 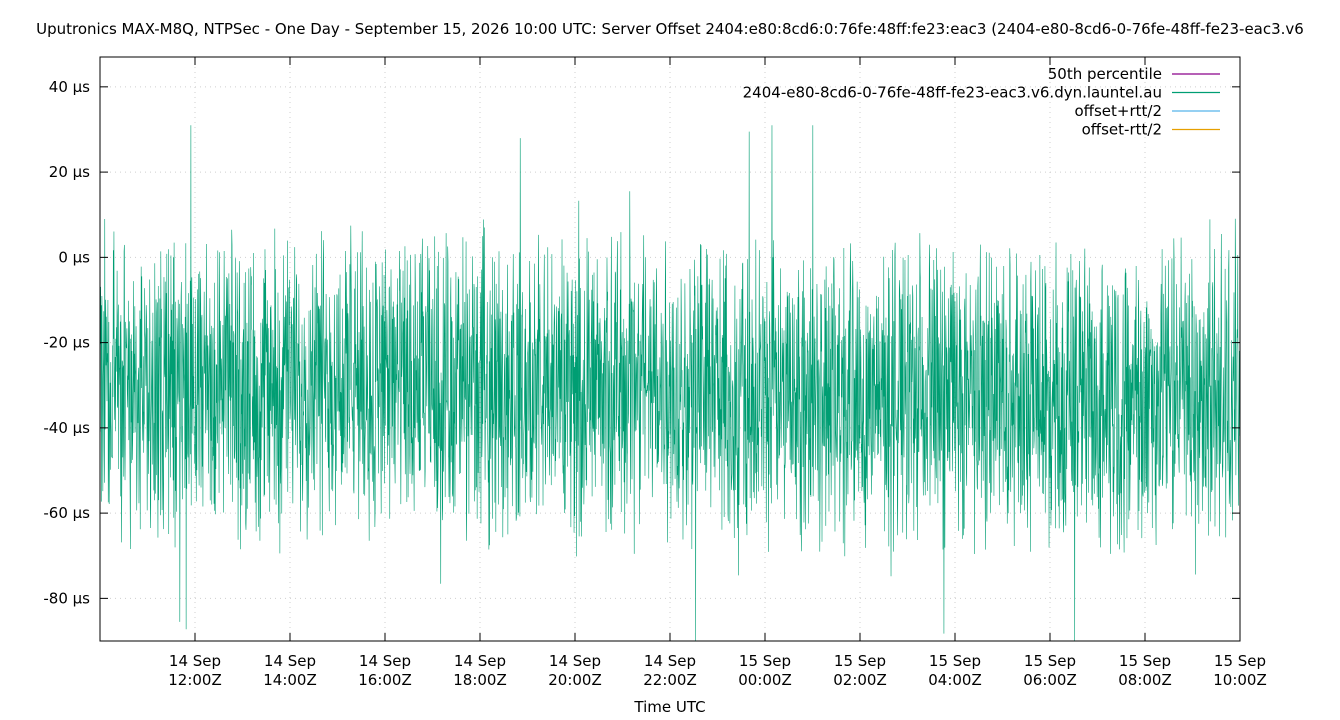 What do you see at coordinates (195, 680) in the screenshot?
I see `x-tick-label-time: 12:00Z` at bounding box center [195, 680].